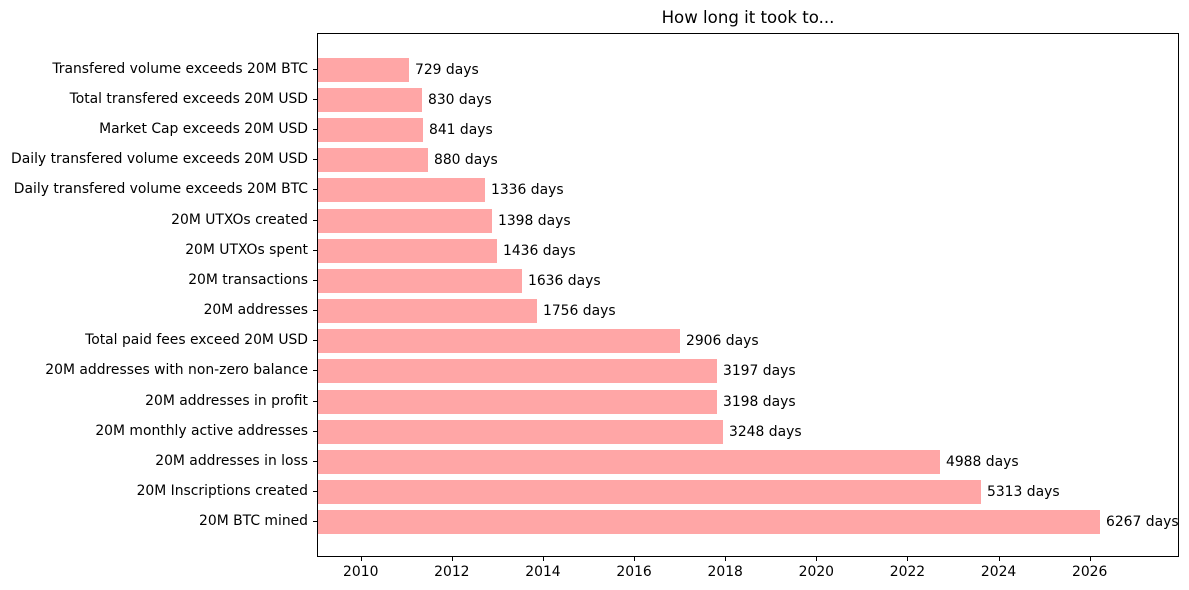 This screenshot has height=590, width=1189. What do you see at coordinates (246, 249) in the screenshot?
I see `category-label: 20M UTXOs spent` at bounding box center [246, 249].